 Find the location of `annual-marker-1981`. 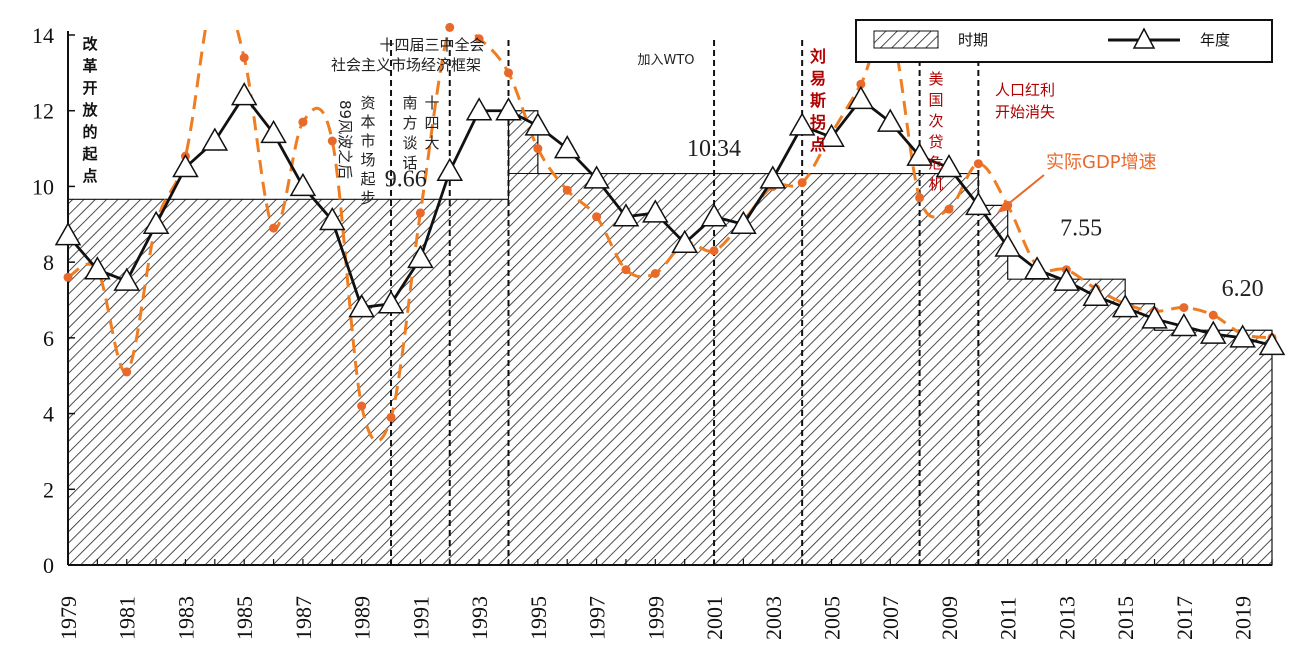

annual-marker-1981 is located at coordinates (127, 279).